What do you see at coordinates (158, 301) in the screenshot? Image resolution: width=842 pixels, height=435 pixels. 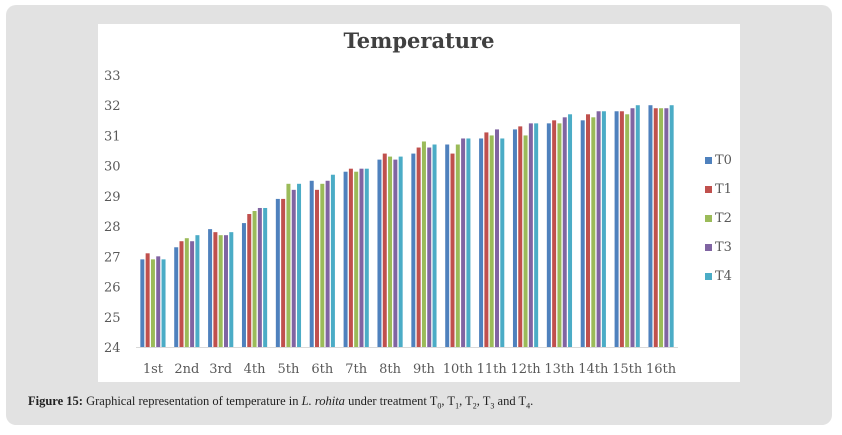 I see `bar-t3-1st` at bounding box center [158, 301].